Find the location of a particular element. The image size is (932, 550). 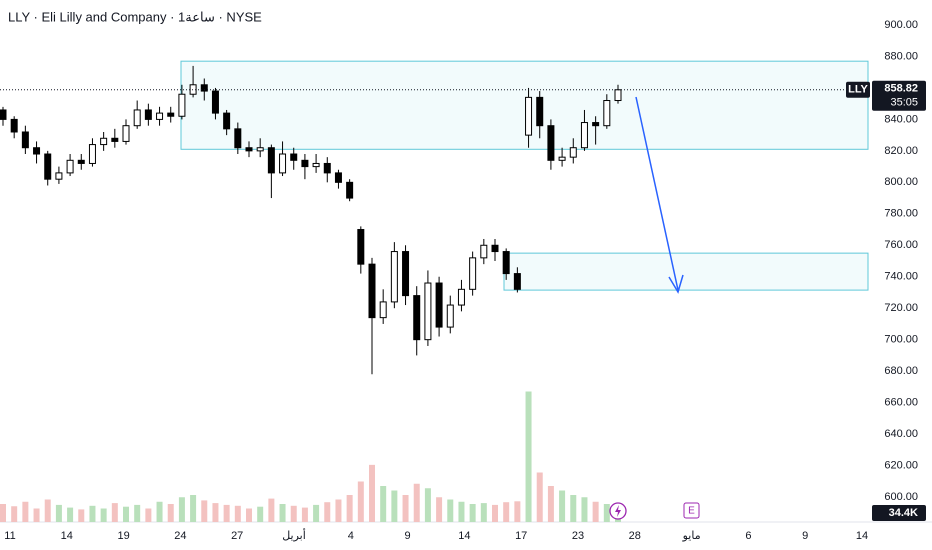

y-tick-label: 700.00 is located at coordinates (901, 340).